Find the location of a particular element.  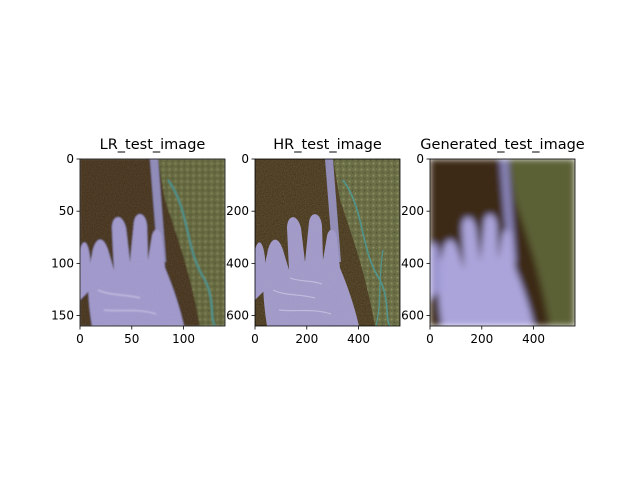

image-lr is located at coordinates (152, 242).